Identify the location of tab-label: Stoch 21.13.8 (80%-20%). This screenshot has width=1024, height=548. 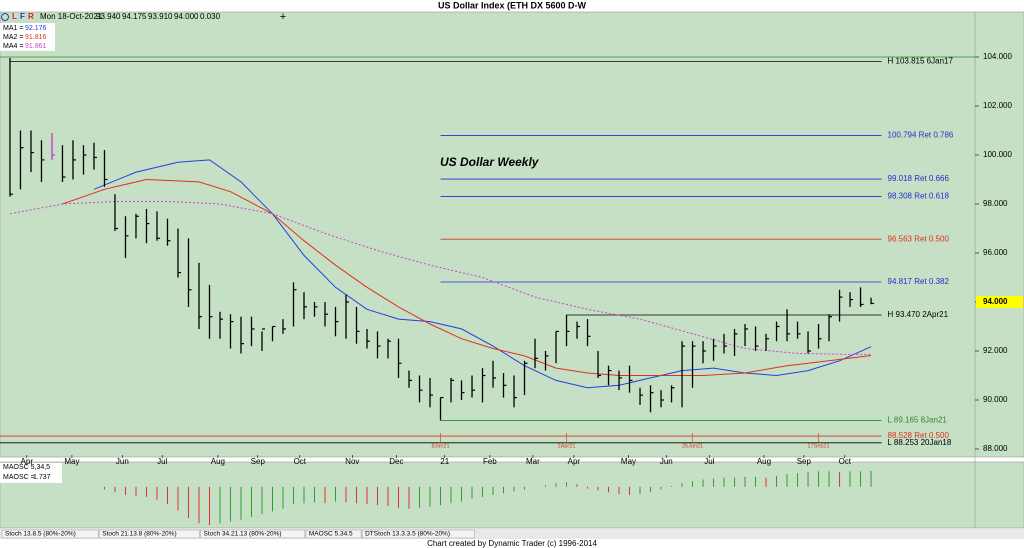
(139, 534).